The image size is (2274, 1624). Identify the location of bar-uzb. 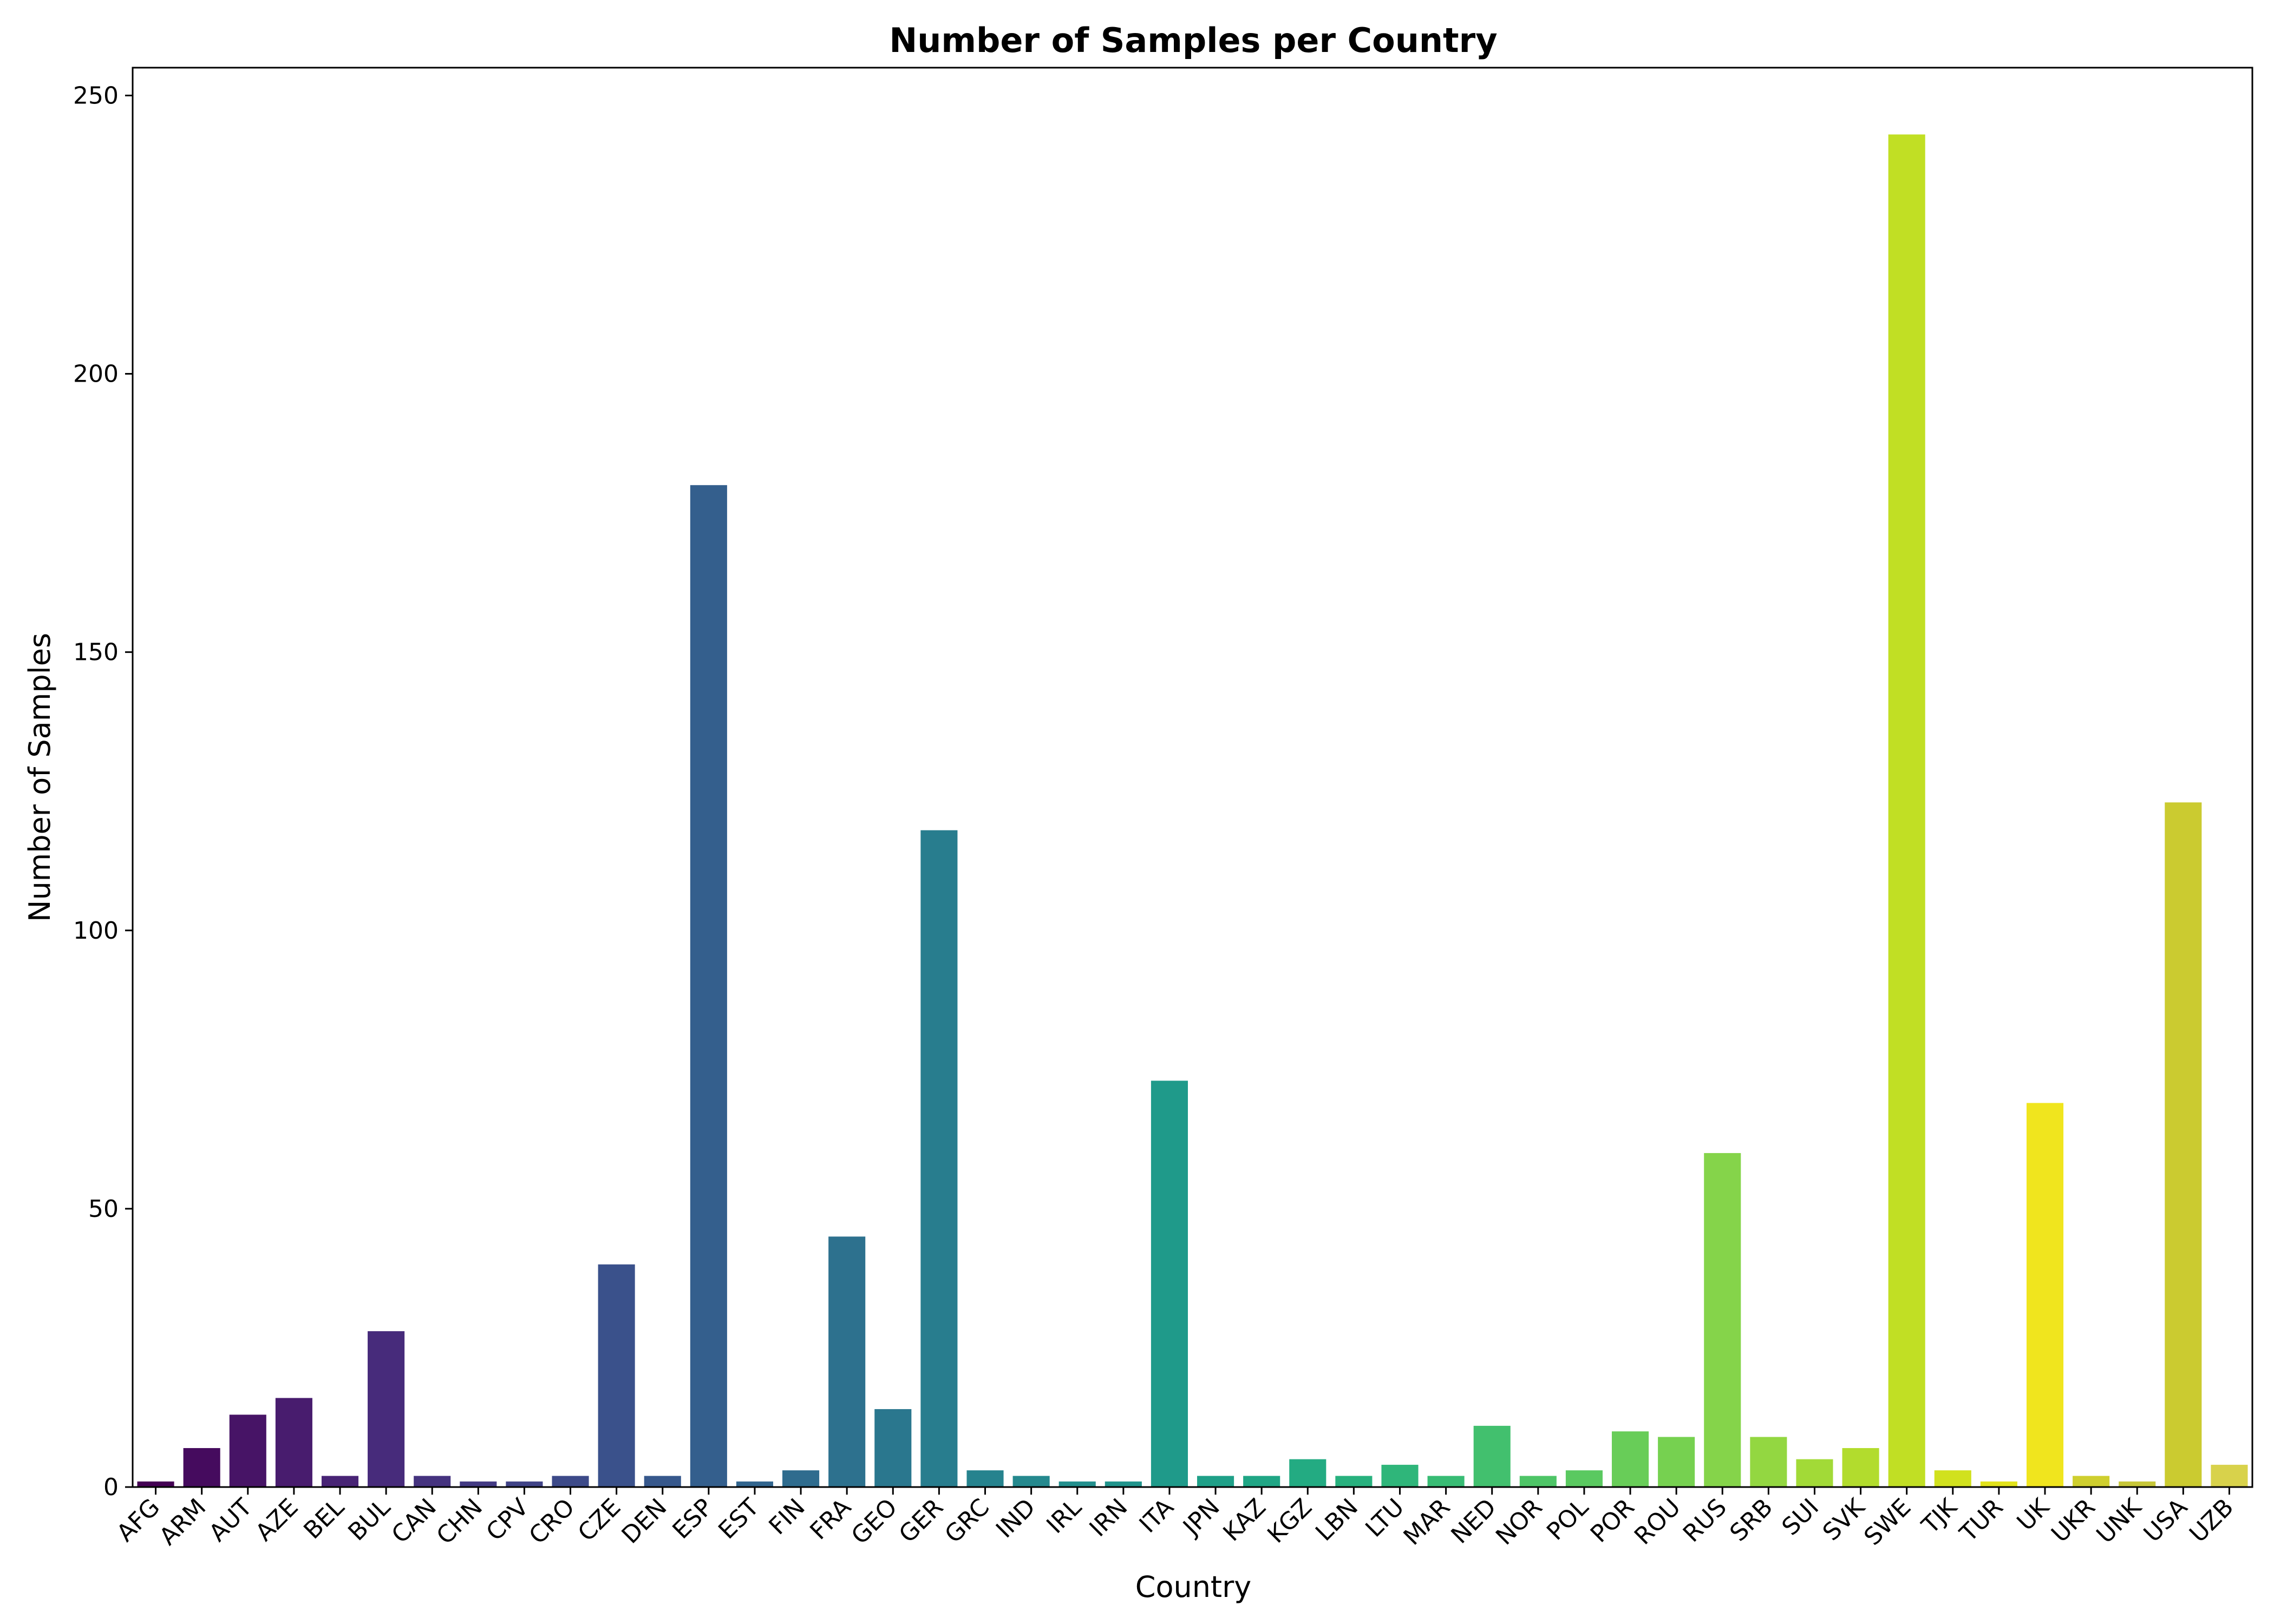
(2230, 1475).